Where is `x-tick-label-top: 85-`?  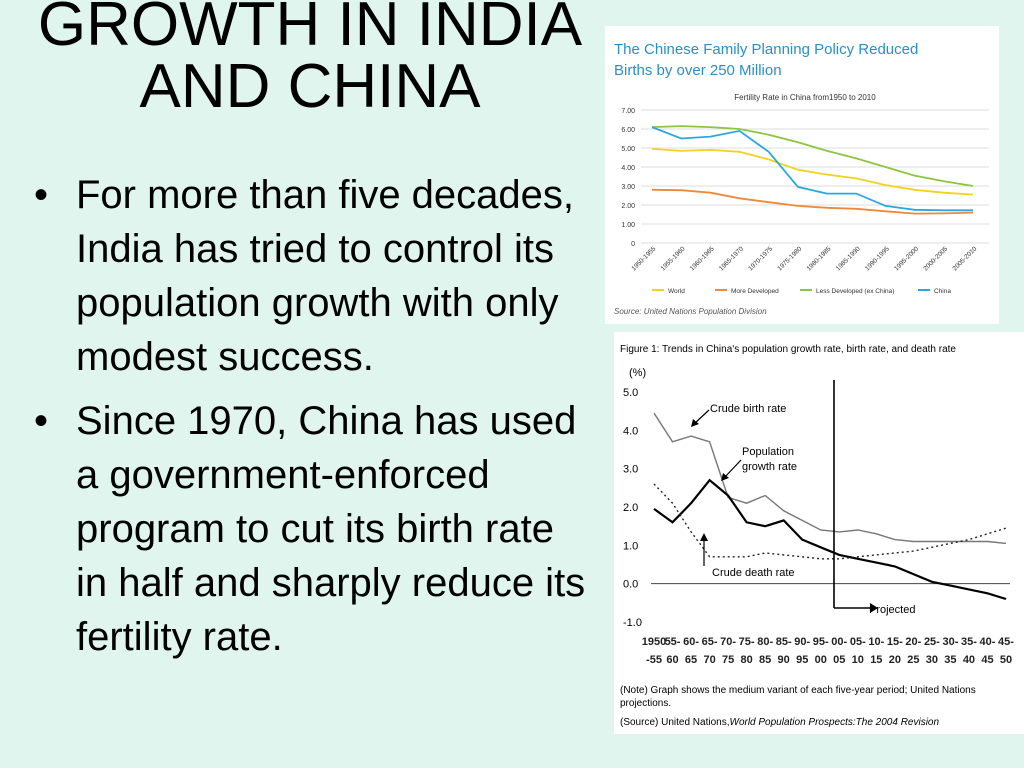
x-tick-label-top: 85- is located at coordinates (784, 642).